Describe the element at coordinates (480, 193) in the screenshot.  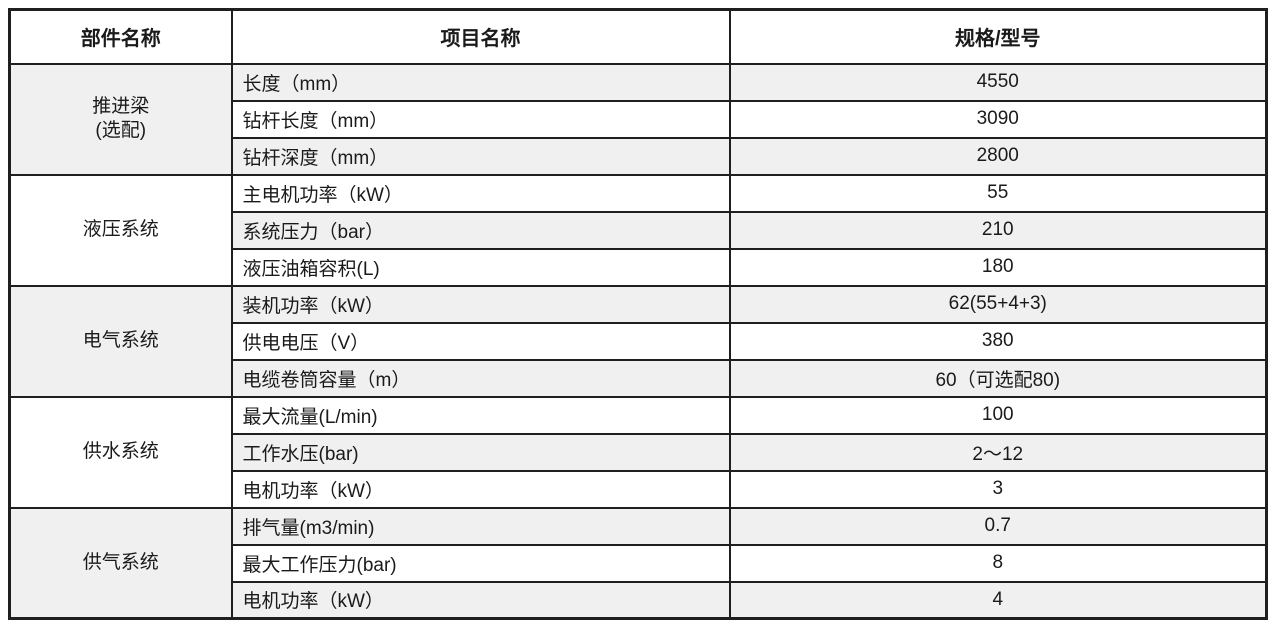
I see `item-cell: 主电机功率（kW）` at that location.